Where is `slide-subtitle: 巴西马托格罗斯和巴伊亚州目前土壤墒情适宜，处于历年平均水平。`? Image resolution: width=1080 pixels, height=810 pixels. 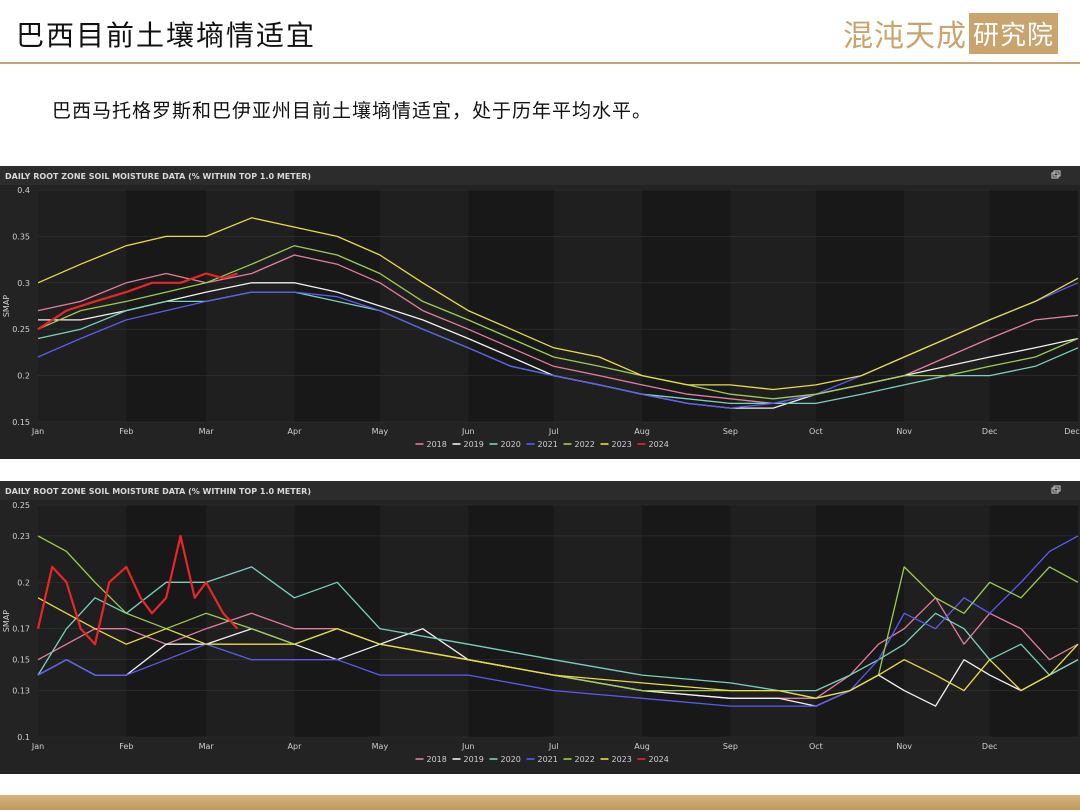 slide-subtitle: 巴西马托格罗斯和巴伊亚州目前土壤墒情适宜，处于历年平均水平。 is located at coordinates (352, 111).